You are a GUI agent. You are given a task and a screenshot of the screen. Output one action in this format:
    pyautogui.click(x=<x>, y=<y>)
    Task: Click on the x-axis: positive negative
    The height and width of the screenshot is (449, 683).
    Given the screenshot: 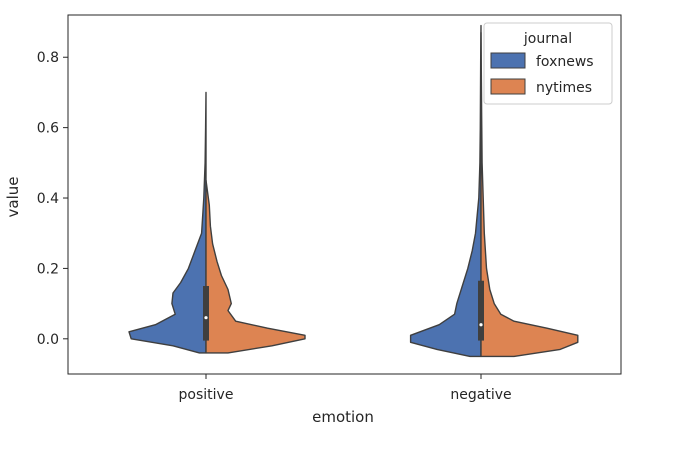 What is the action you would take?
    pyautogui.click(x=345, y=388)
    